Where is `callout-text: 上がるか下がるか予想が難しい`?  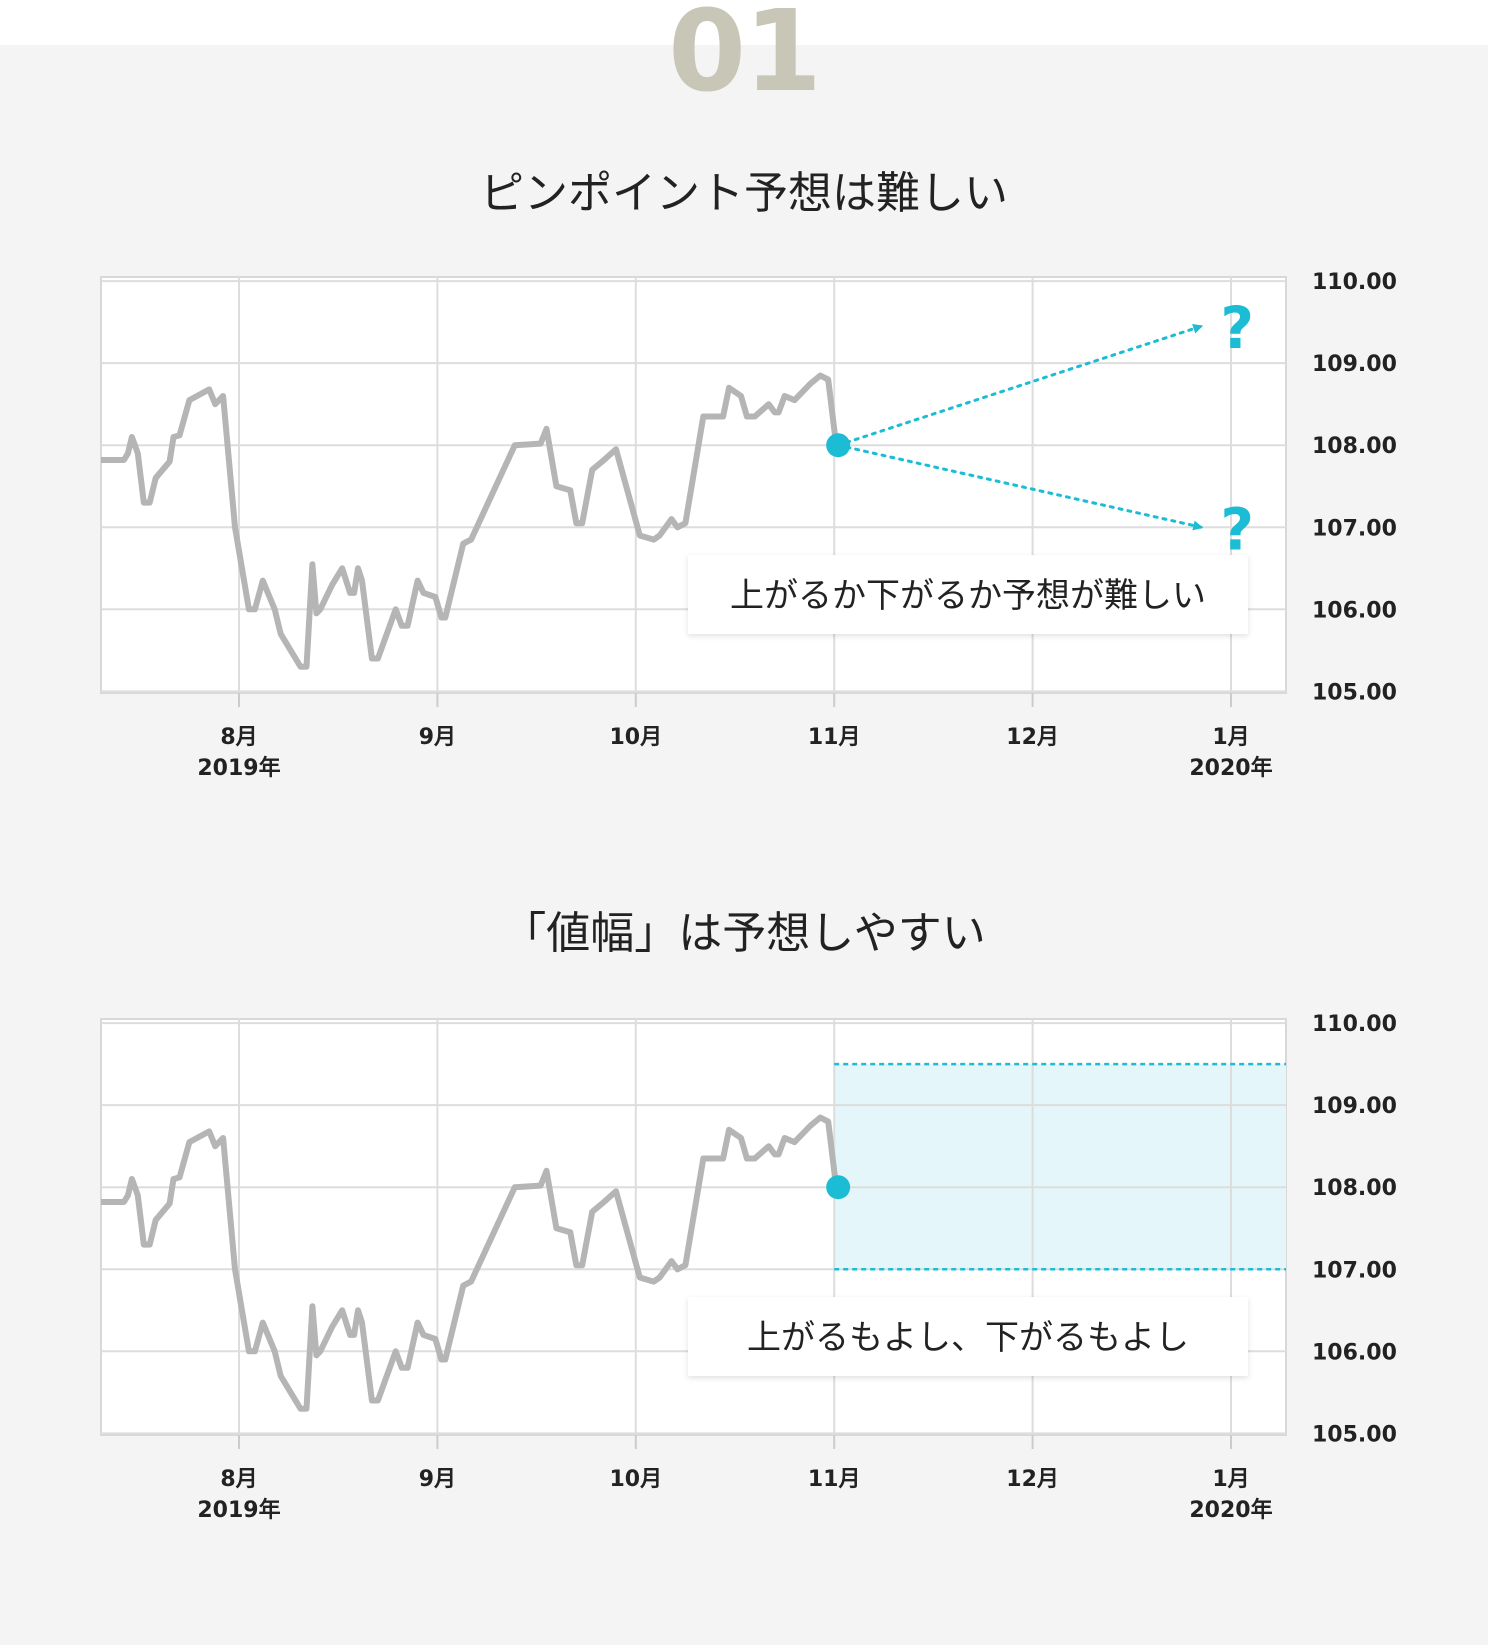 callout-text: 上がるか下がるか予想が難しい is located at coordinates (968, 596).